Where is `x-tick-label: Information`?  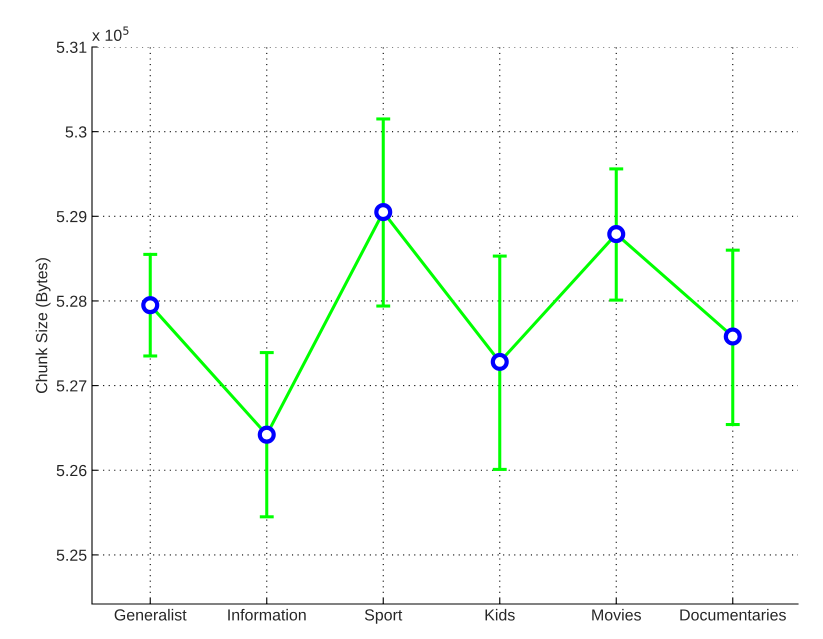
x-tick-label: Information is located at coordinates (267, 614).